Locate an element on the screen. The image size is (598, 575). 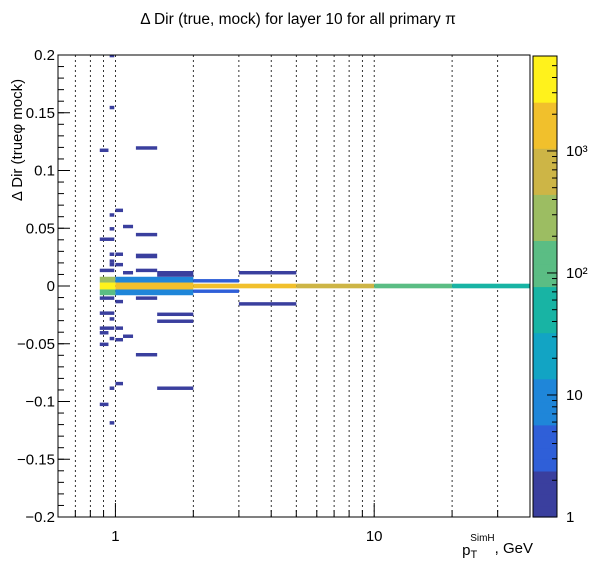
x-axis-label-sup: SimH is located at coordinates (482, 538).